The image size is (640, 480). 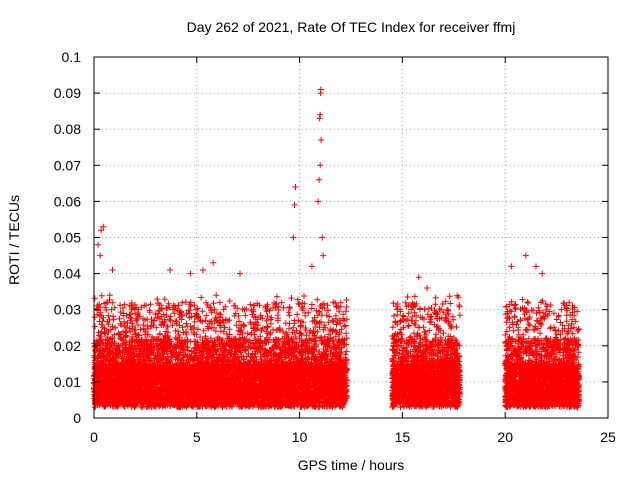 I want to click on x-tick-label: 20, so click(x=505, y=437).